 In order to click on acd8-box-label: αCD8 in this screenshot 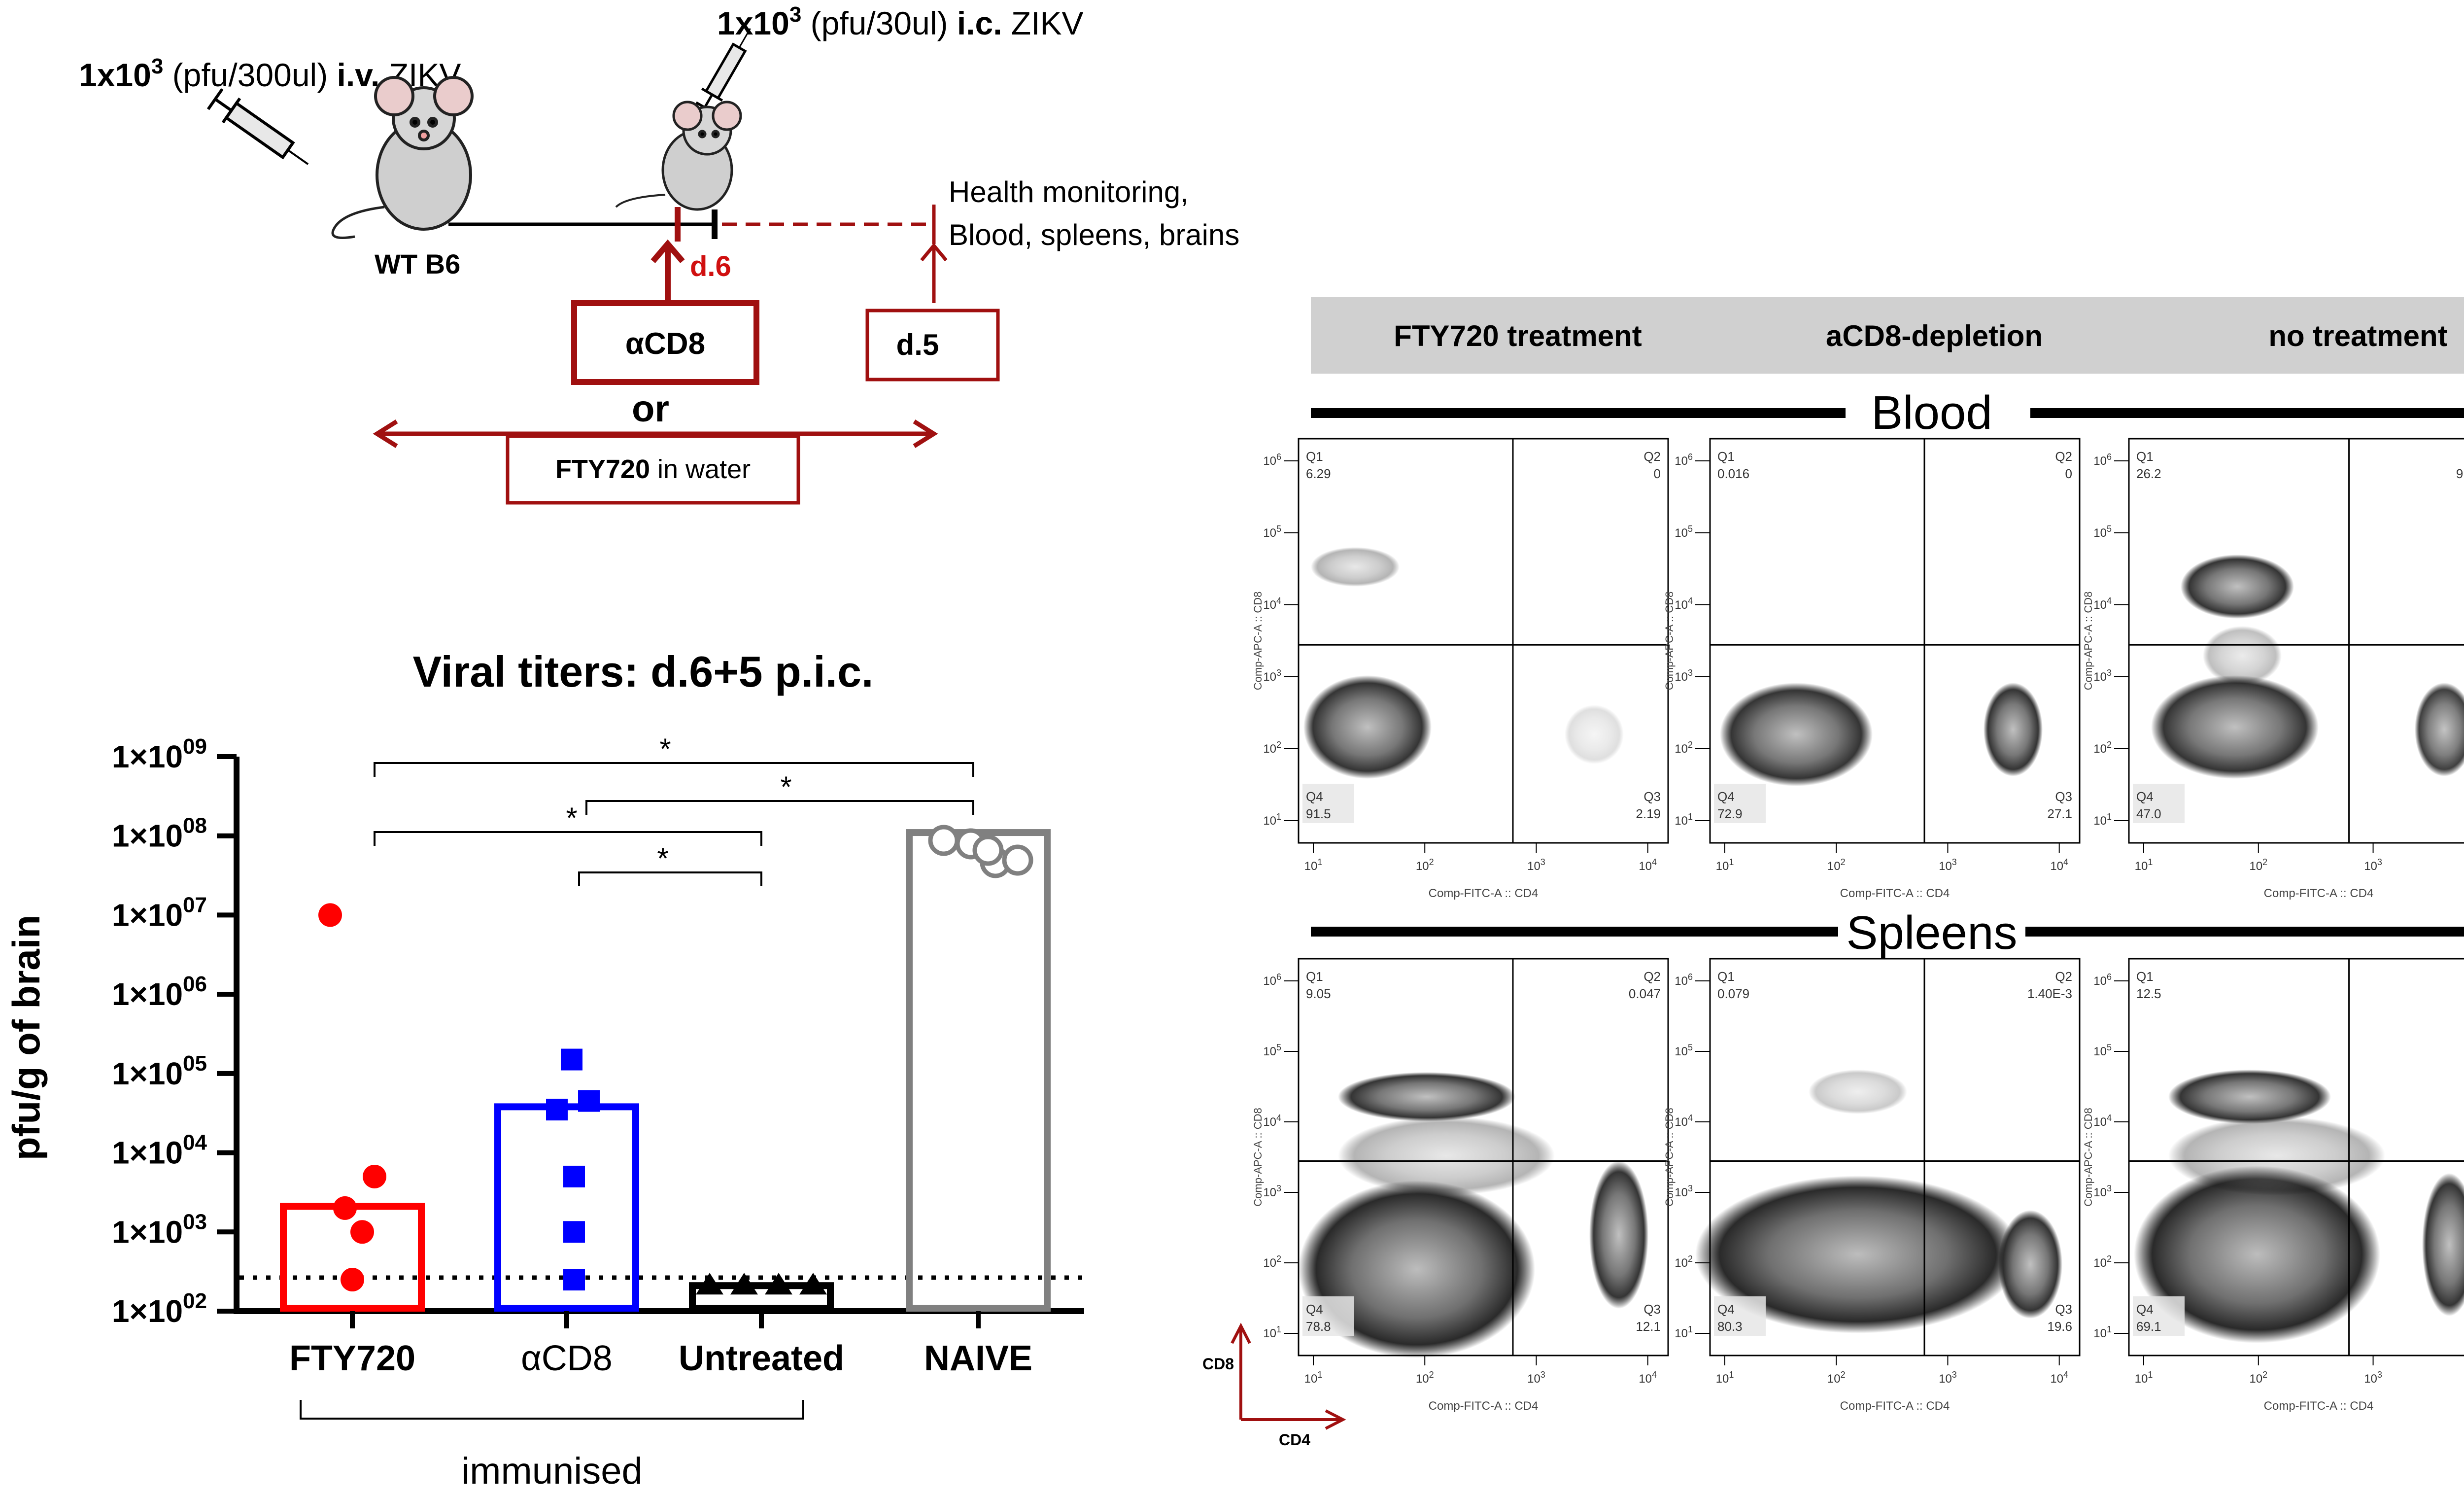, I will do `click(665, 344)`.